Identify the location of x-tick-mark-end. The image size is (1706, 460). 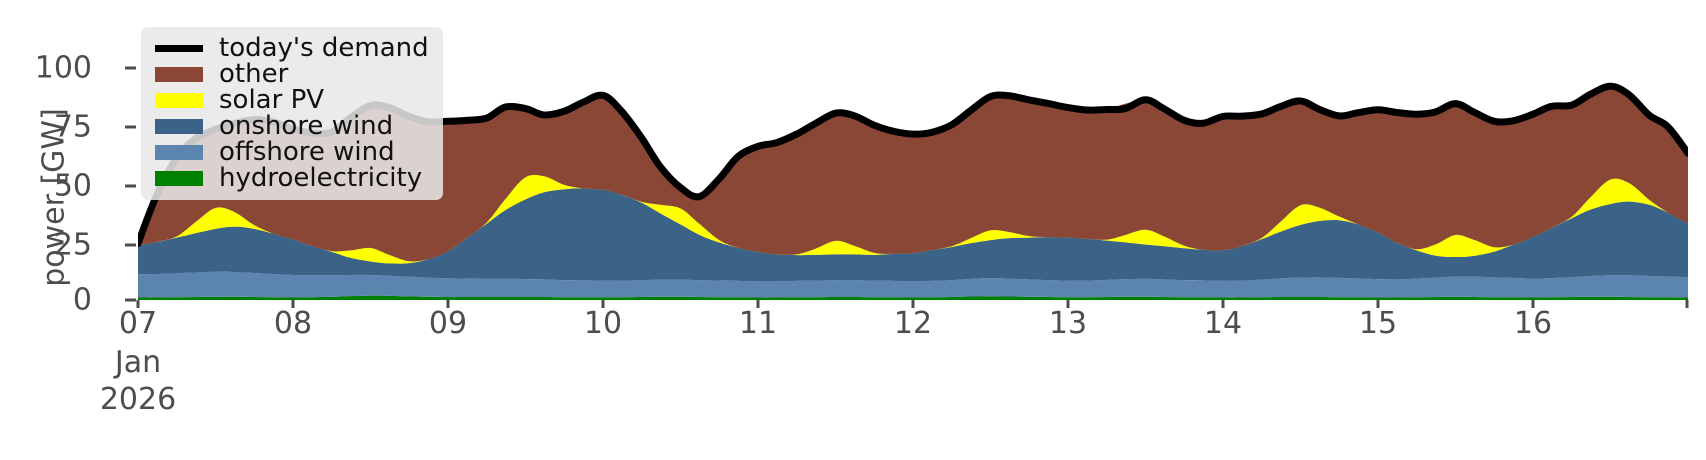
(1687, 304).